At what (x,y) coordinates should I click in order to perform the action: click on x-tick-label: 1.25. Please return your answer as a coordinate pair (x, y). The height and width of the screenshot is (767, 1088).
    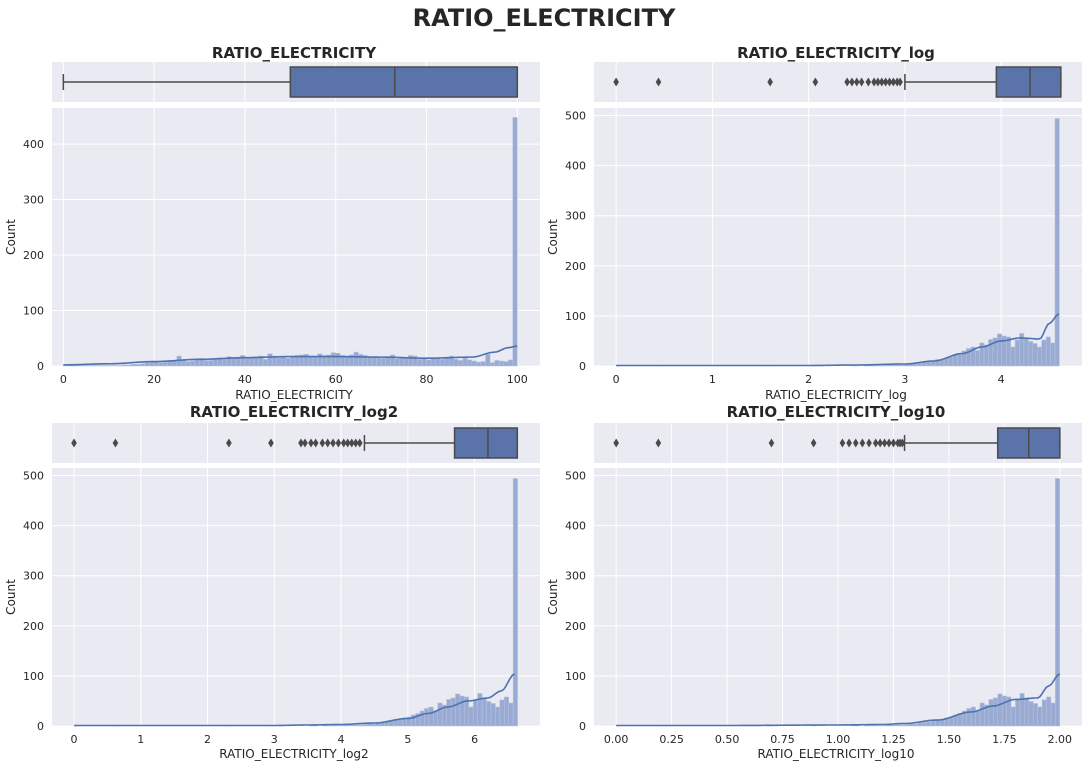
    Looking at the image, I should click on (893, 739).